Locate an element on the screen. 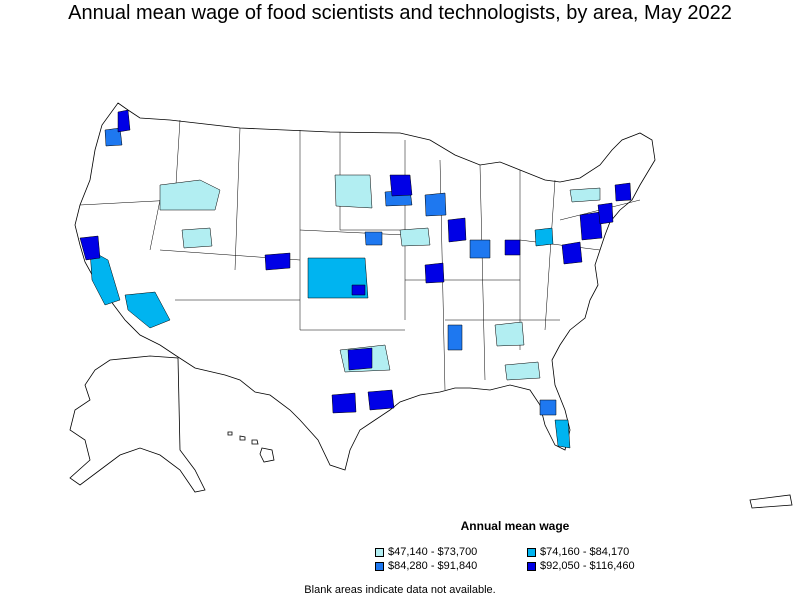  legend-label: $92,050 - $116,460 is located at coordinates (587, 566).